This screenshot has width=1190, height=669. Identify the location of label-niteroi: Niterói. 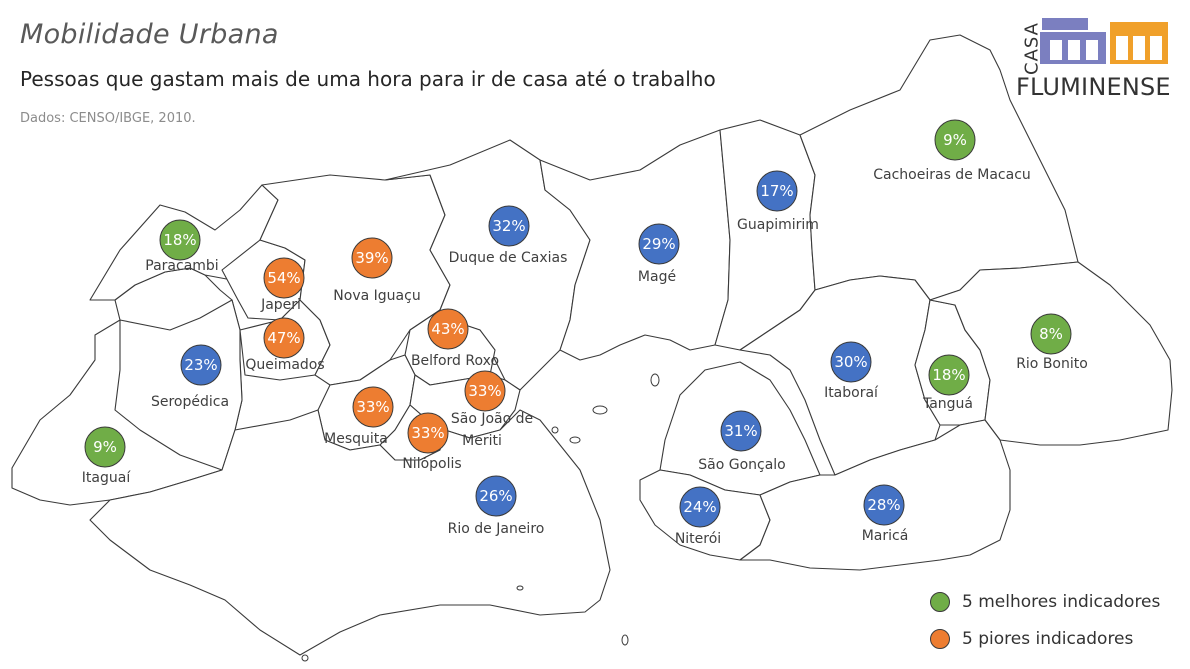
(698, 539).